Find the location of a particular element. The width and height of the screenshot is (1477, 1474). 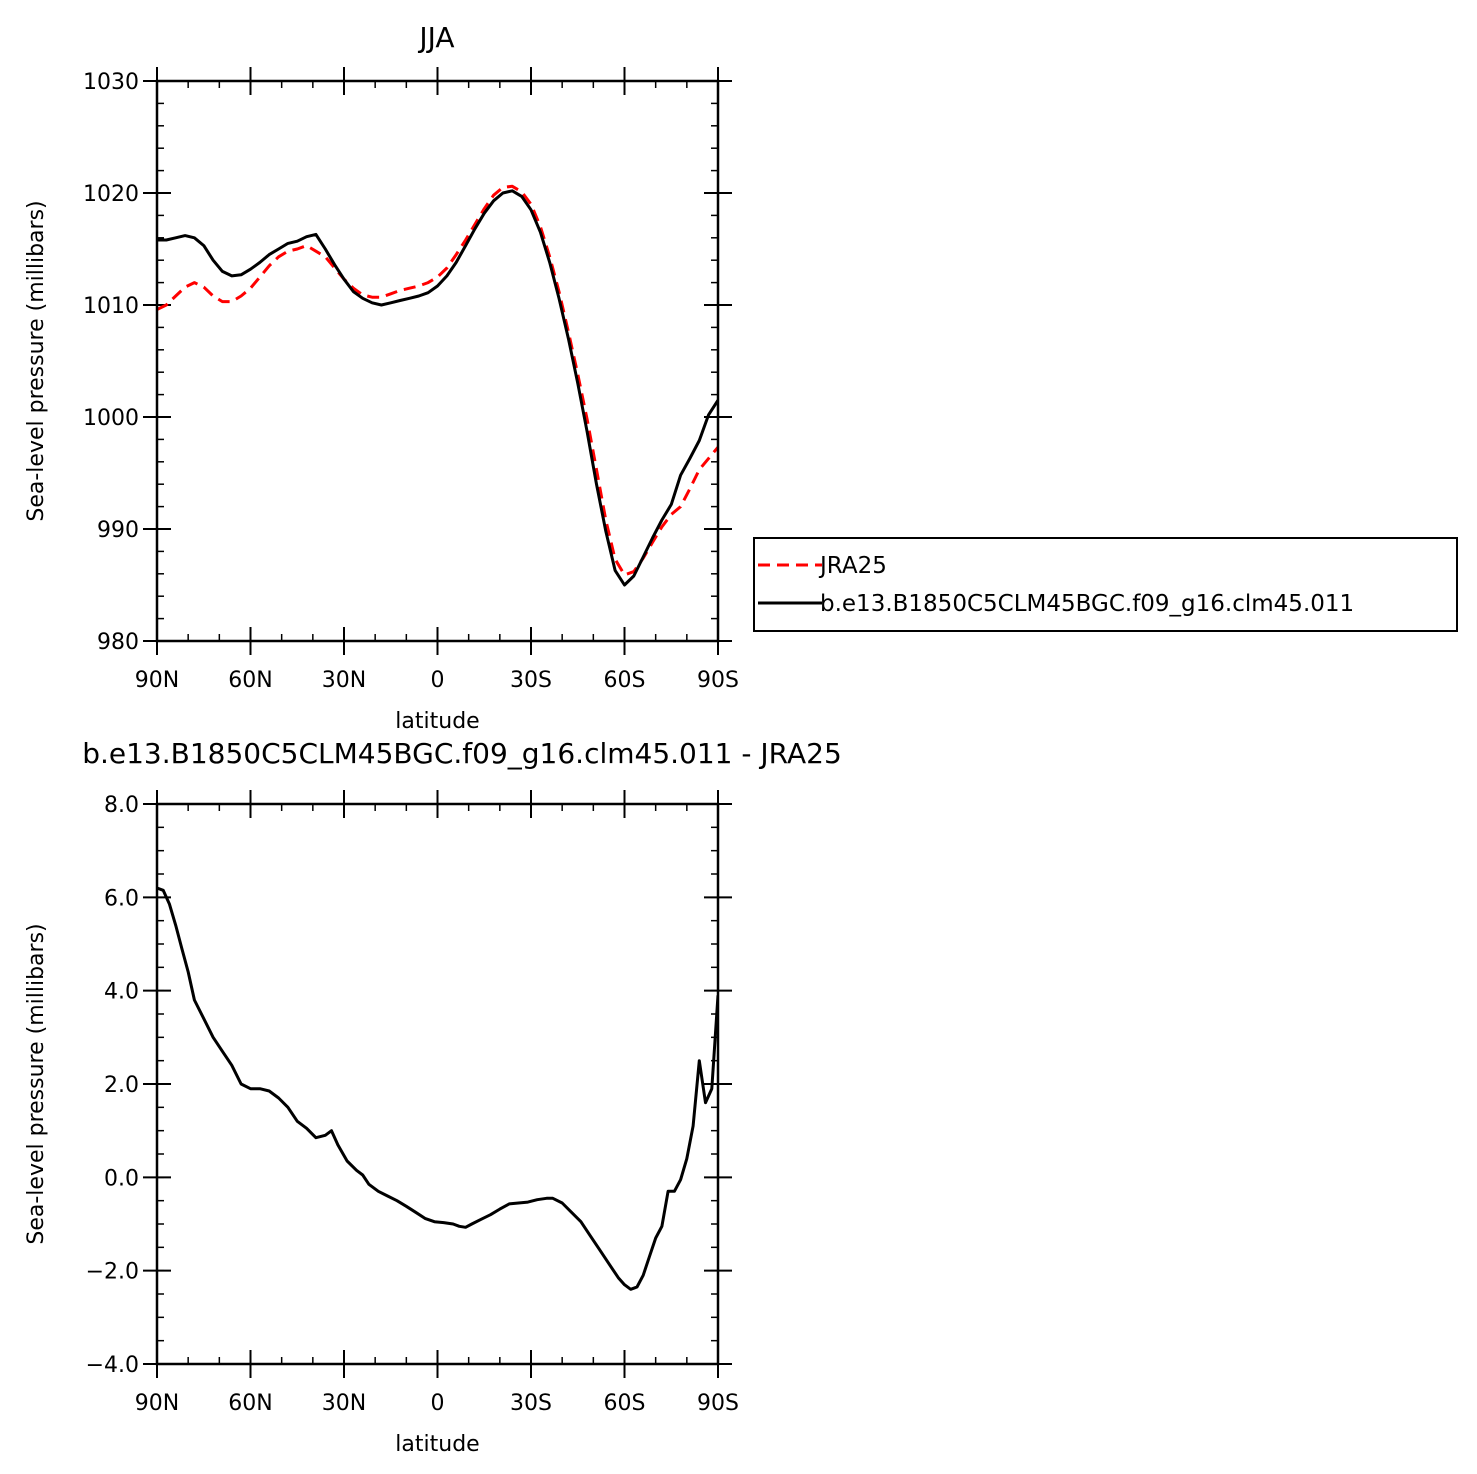

legend-entry-label: b.e13.B1850C5CLM45BGC.f09_g16.clm45.011 is located at coordinates (1087, 604).